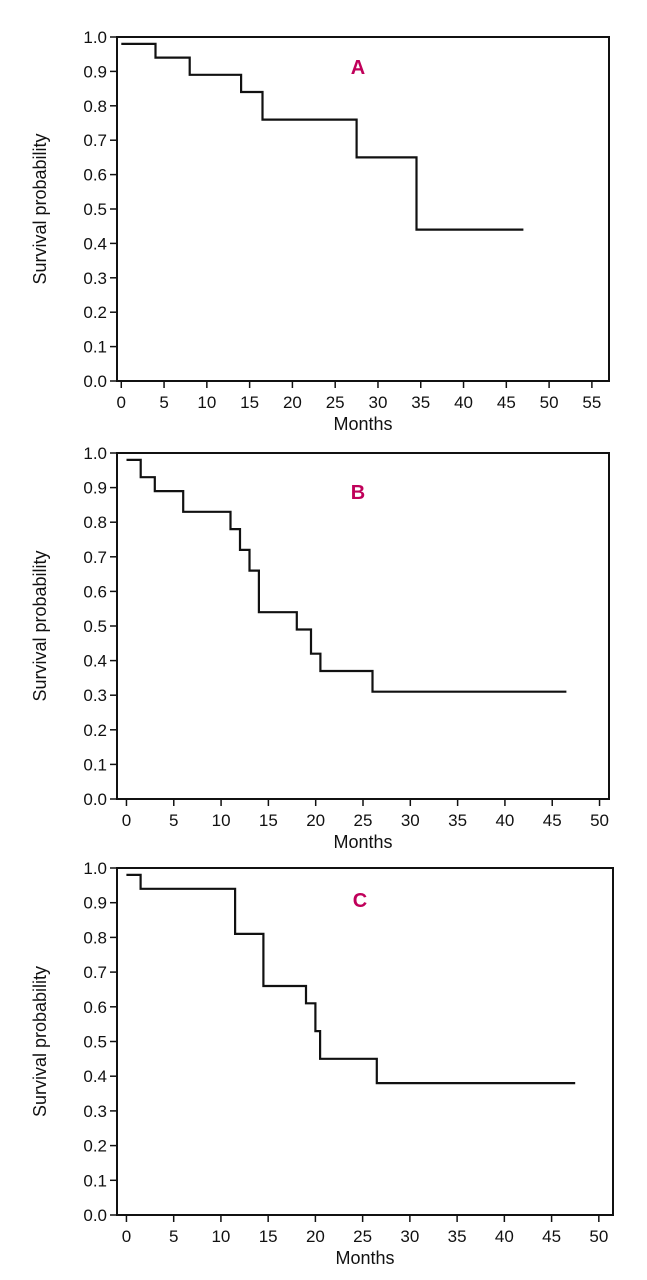  I want to click on x-tick-label: 55, so click(591, 402).